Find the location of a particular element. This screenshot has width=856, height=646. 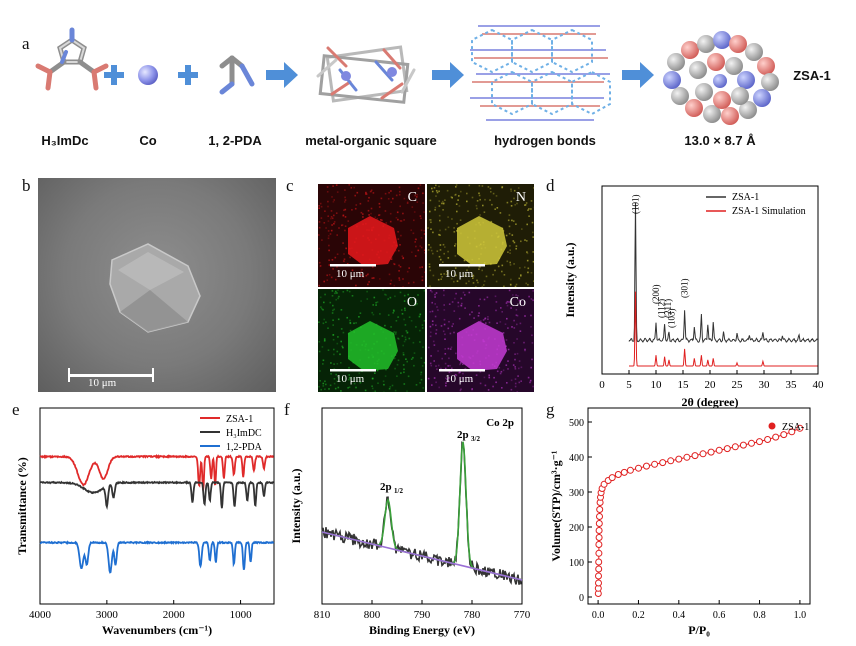

panel-label-f: f is located at coordinates (287, 409).